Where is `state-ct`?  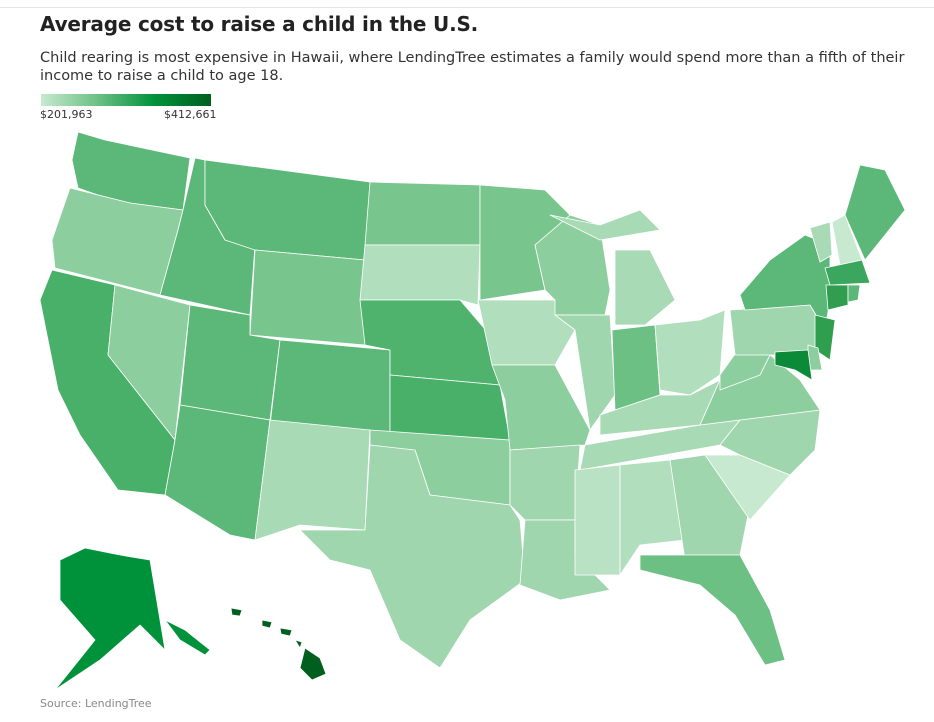 state-ct is located at coordinates (837, 297).